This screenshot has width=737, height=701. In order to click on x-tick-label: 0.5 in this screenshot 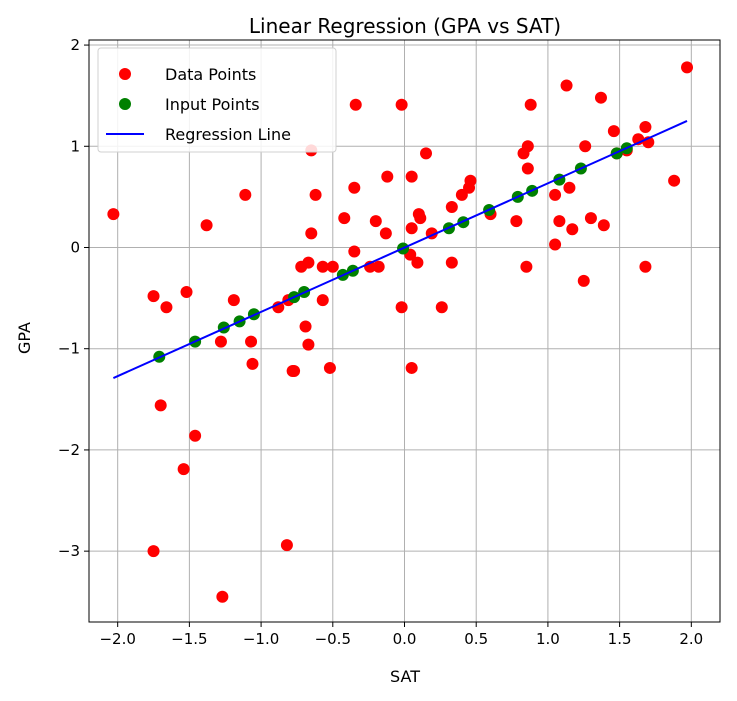, I will do `click(476, 639)`.